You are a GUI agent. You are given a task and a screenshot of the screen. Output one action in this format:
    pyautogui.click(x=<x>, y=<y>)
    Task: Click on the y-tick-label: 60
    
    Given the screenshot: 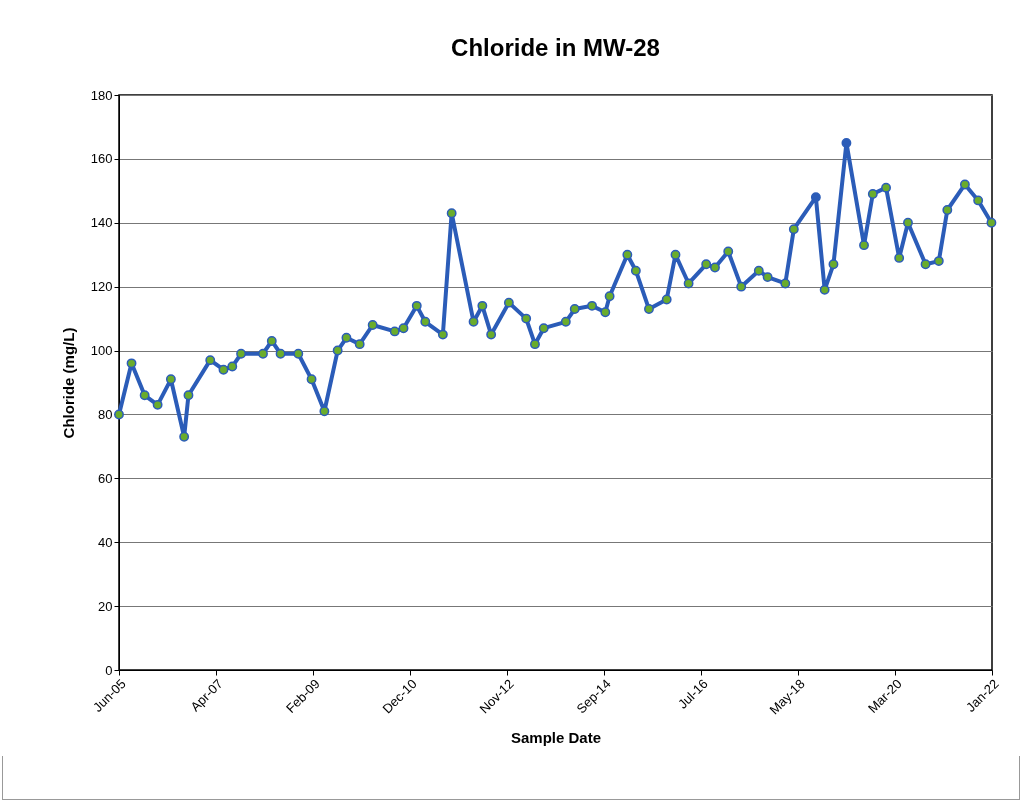 What is the action you would take?
    pyautogui.click(x=105, y=478)
    